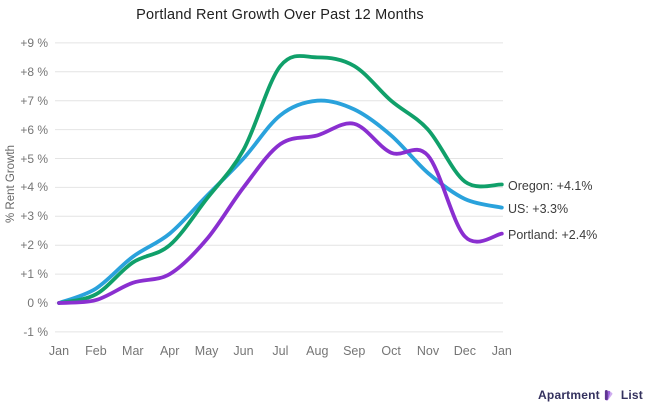  What do you see at coordinates (34, 42) in the screenshot?
I see `y-tick-label: +9 %` at bounding box center [34, 42].